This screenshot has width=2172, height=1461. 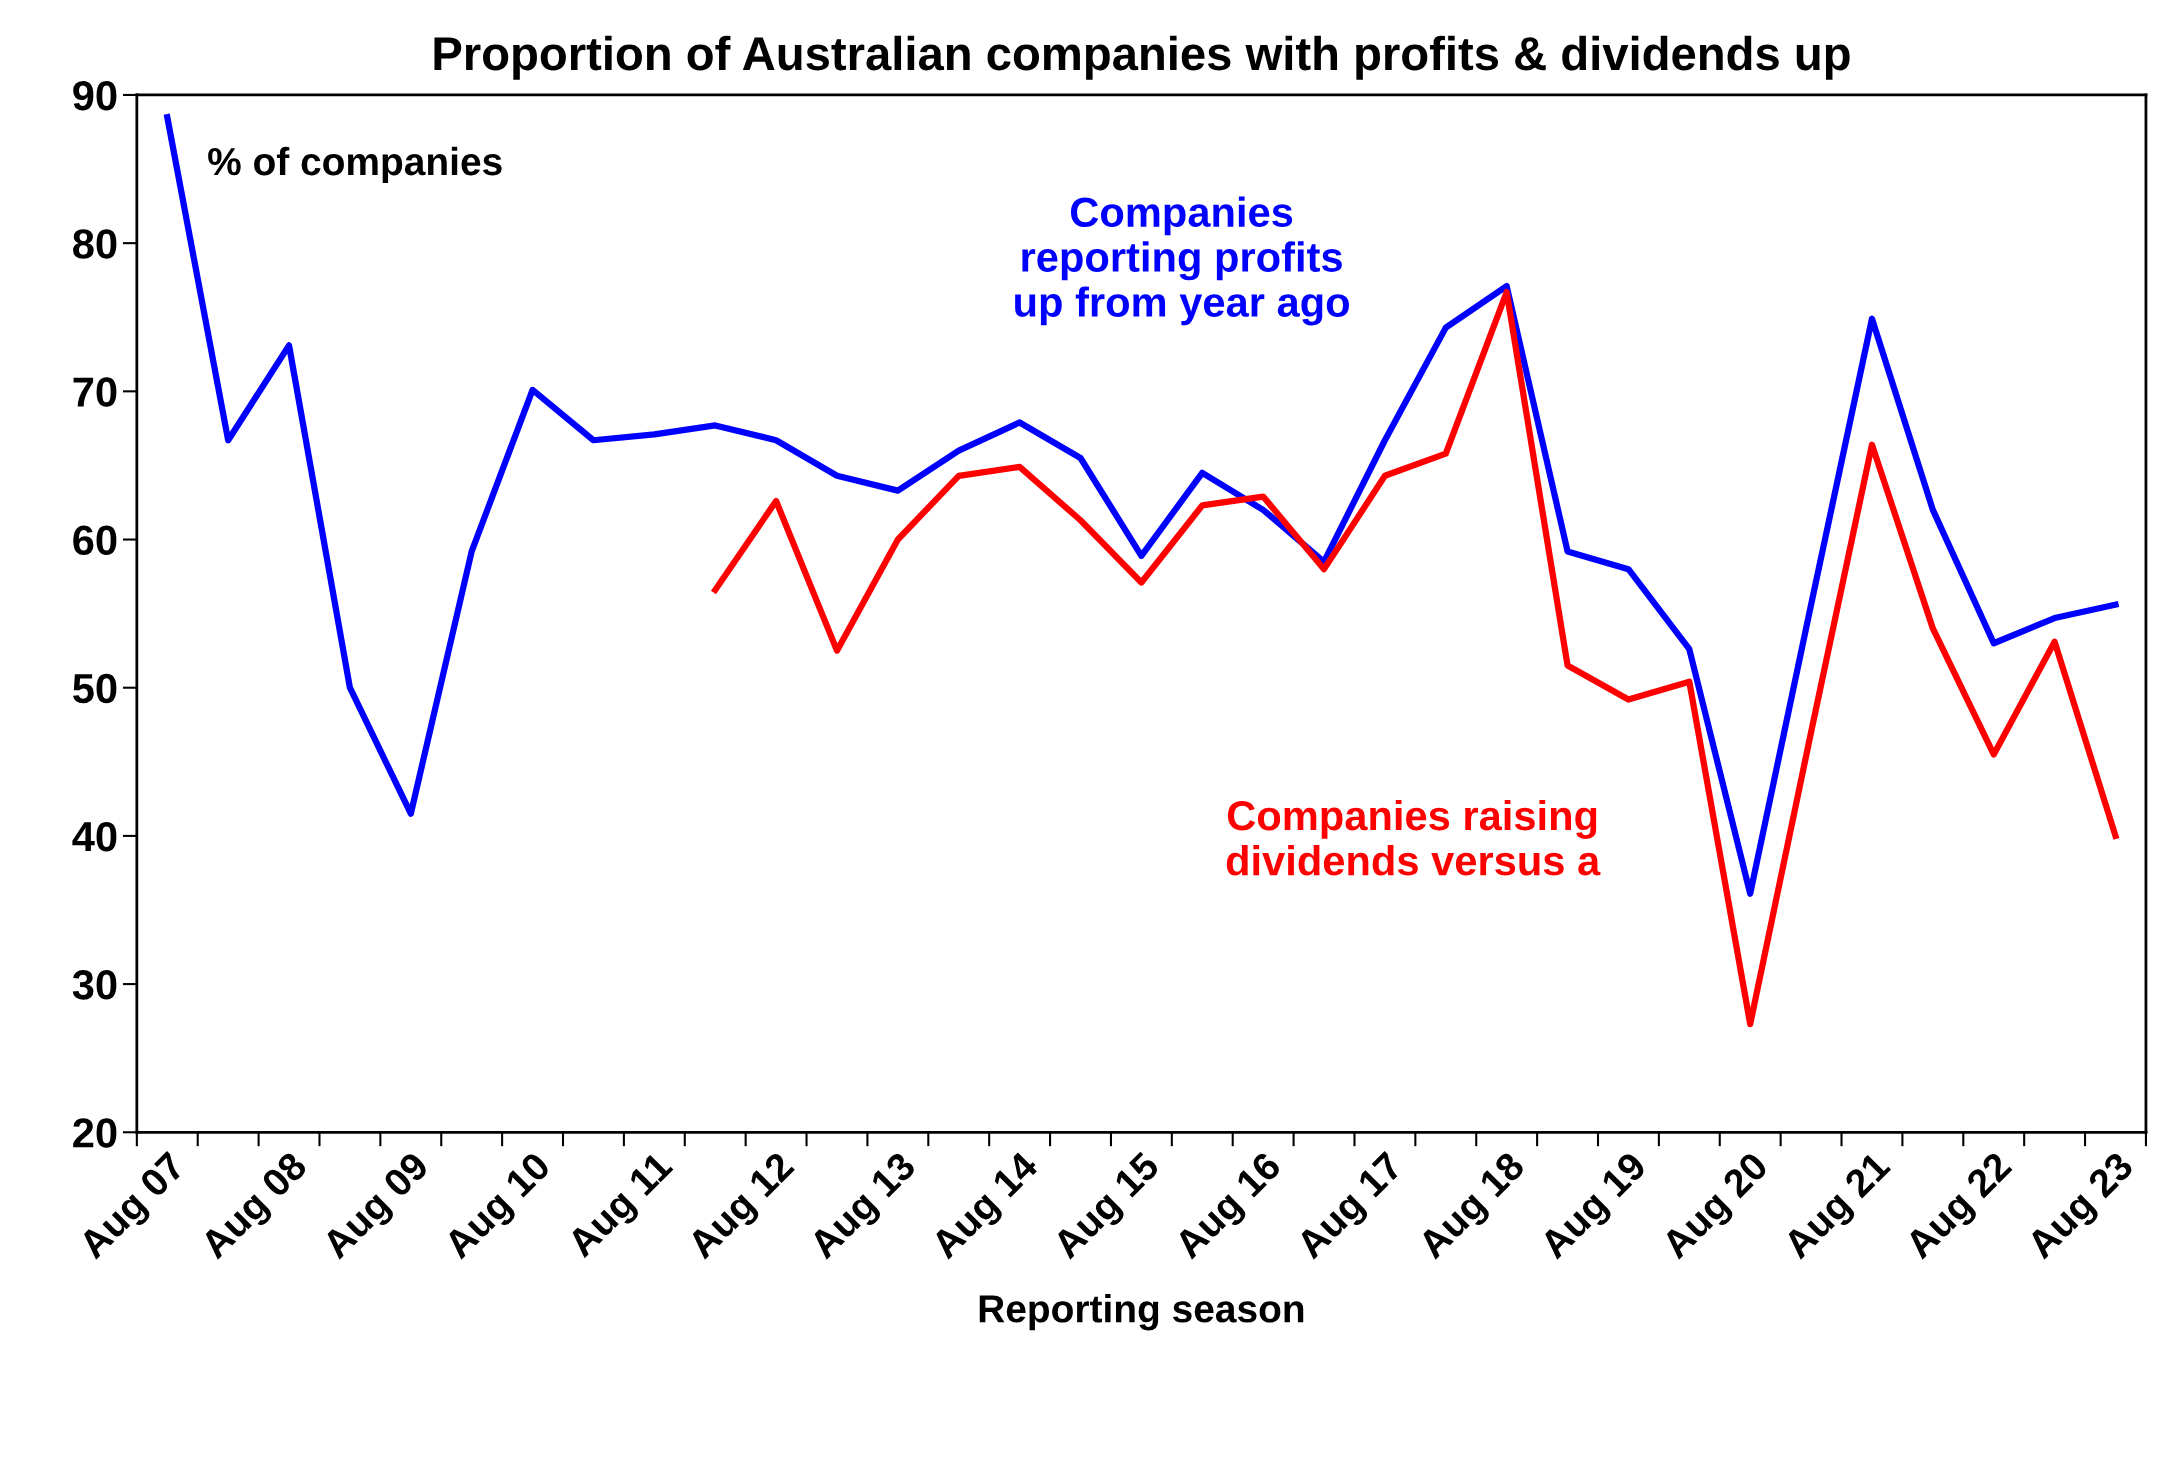 What do you see at coordinates (2083, 1208) in the screenshot?
I see `x-tick-label: Aug 23` at bounding box center [2083, 1208].